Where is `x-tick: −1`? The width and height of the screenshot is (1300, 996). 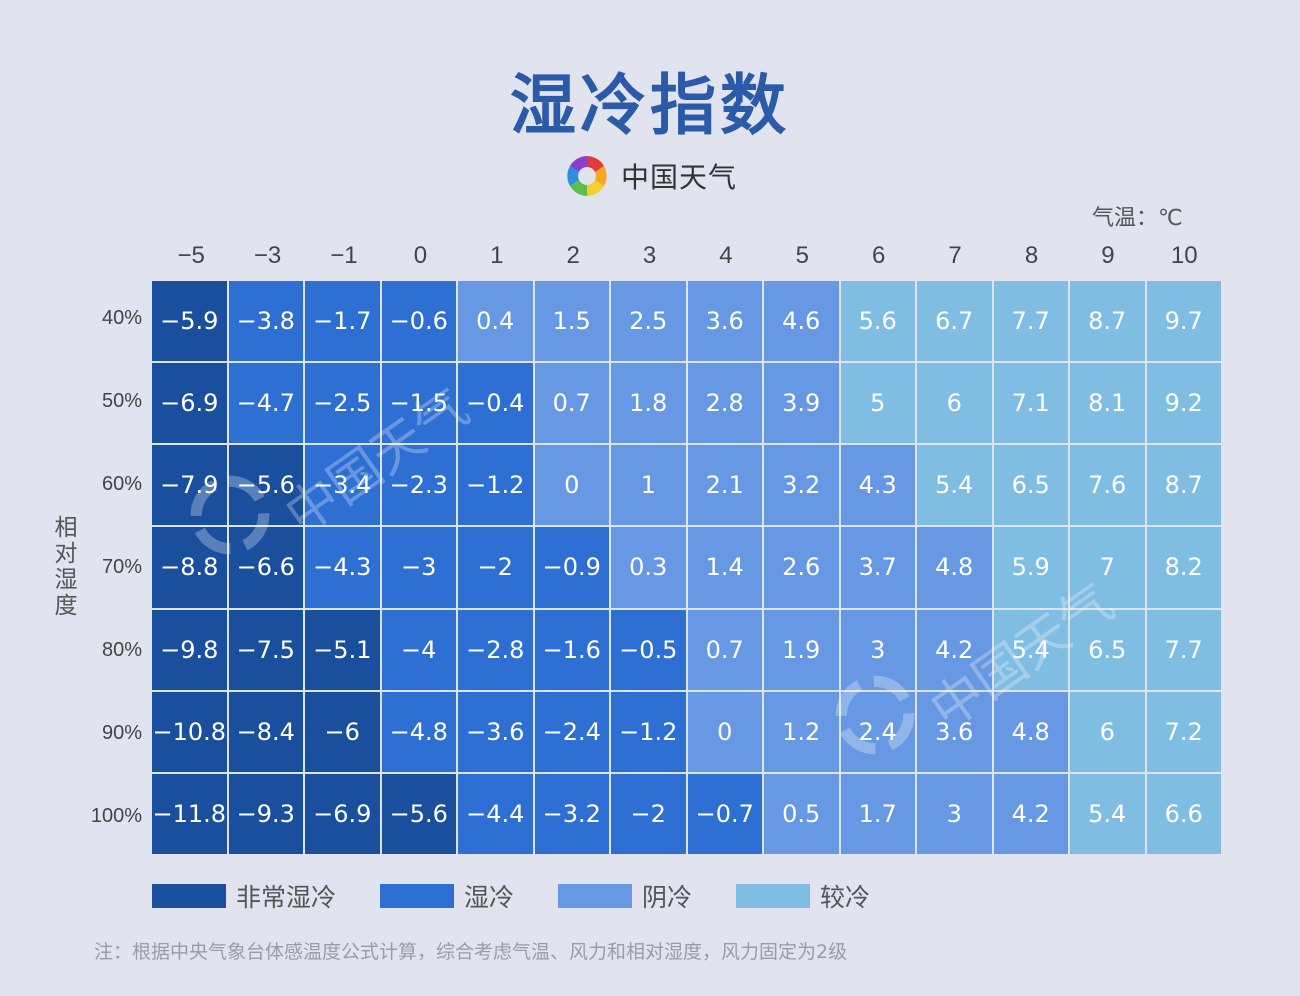 x-tick: −1 is located at coordinates (344, 255).